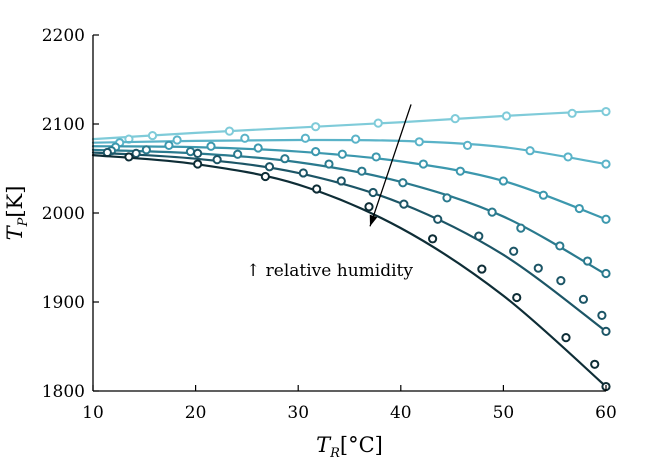 The width and height of the screenshot is (672, 461). Describe the element at coordinates (17, 213) in the screenshot. I see `y-axis-label: TP[K]` at that location.